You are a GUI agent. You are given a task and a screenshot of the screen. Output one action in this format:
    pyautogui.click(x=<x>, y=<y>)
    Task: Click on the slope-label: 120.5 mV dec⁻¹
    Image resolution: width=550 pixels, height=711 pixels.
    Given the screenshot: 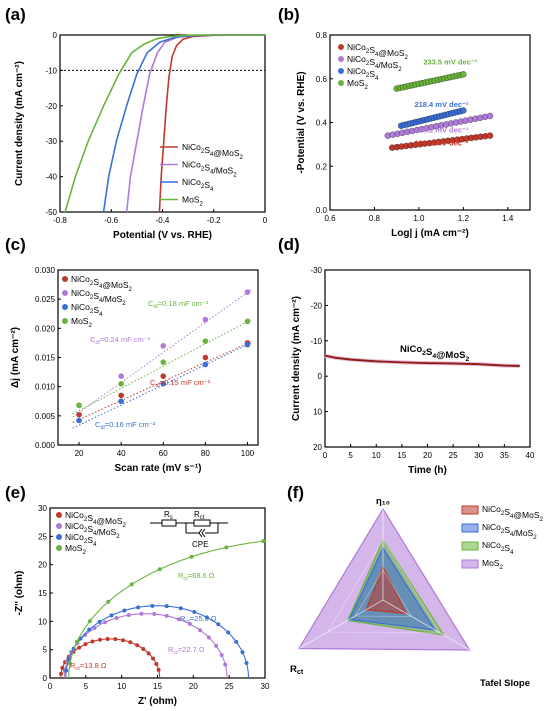 What is the action you would take?
    pyautogui.click(x=441, y=142)
    